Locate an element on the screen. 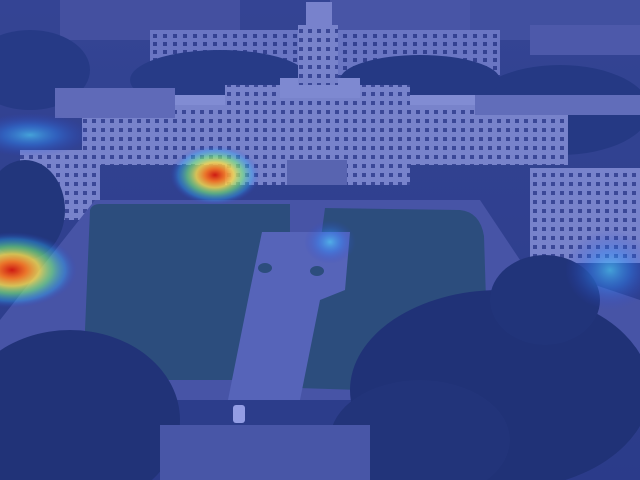 The width and height of the screenshot is (640, 480). right-building-hotspot is located at coordinates (602, 270).